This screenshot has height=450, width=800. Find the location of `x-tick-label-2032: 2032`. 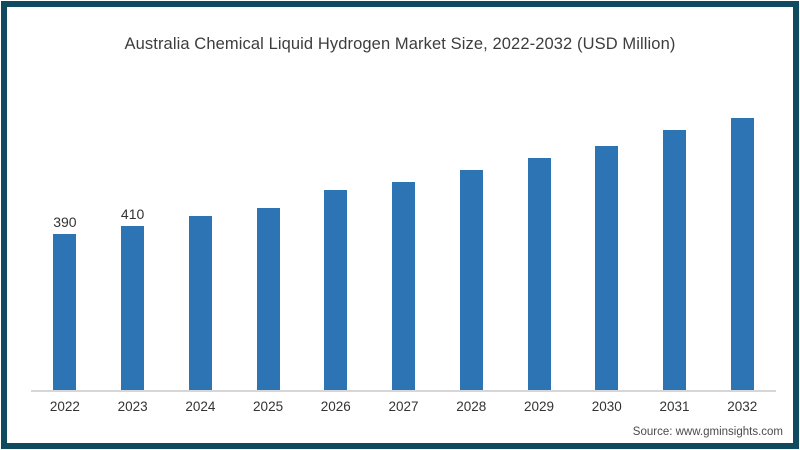

x-tick-label-2032: 2032 is located at coordinates (742, 406).